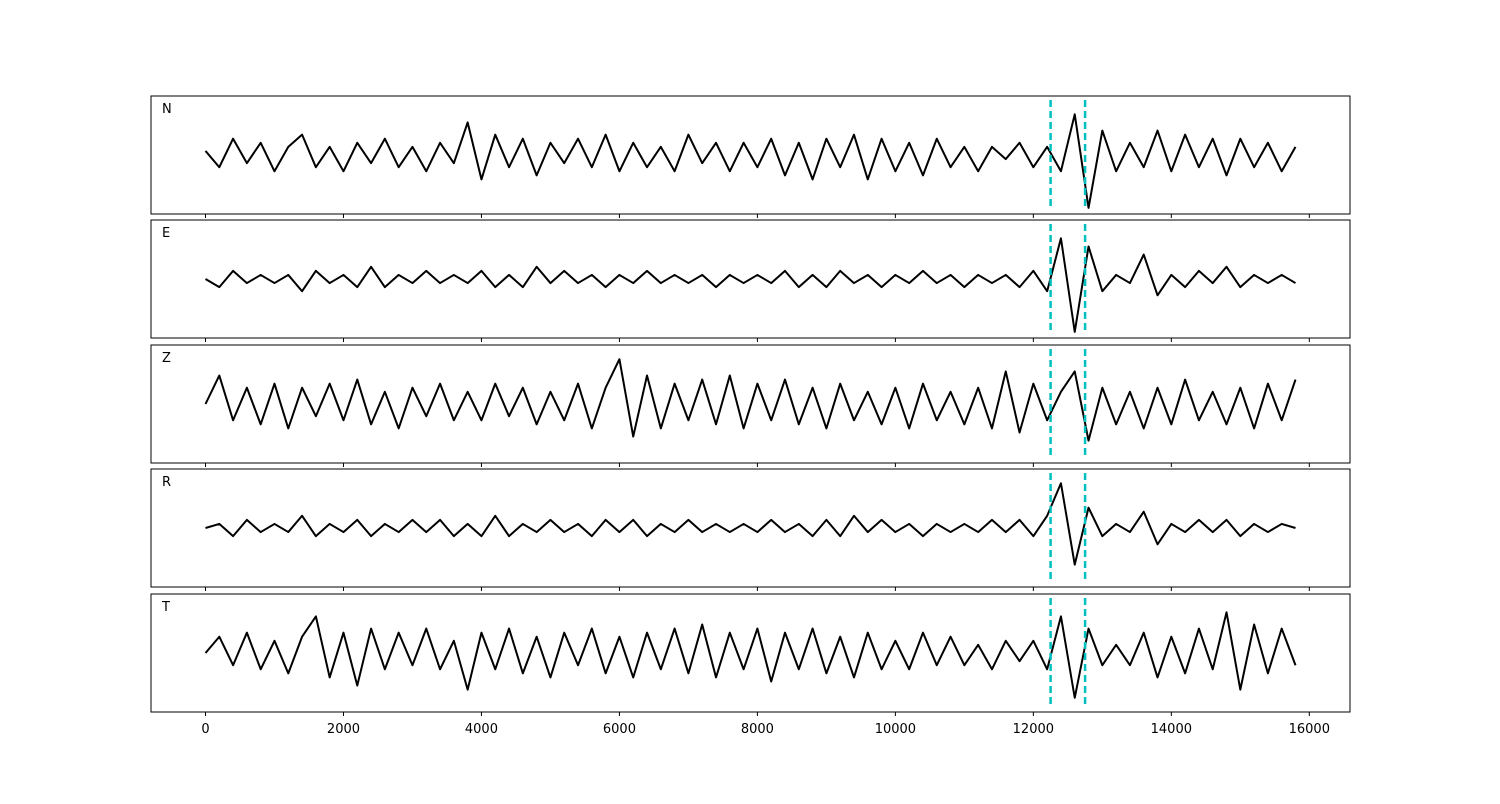 The image size is (1500, 804). I want to click on x-tick-label: 12000, so click(1033, 729).